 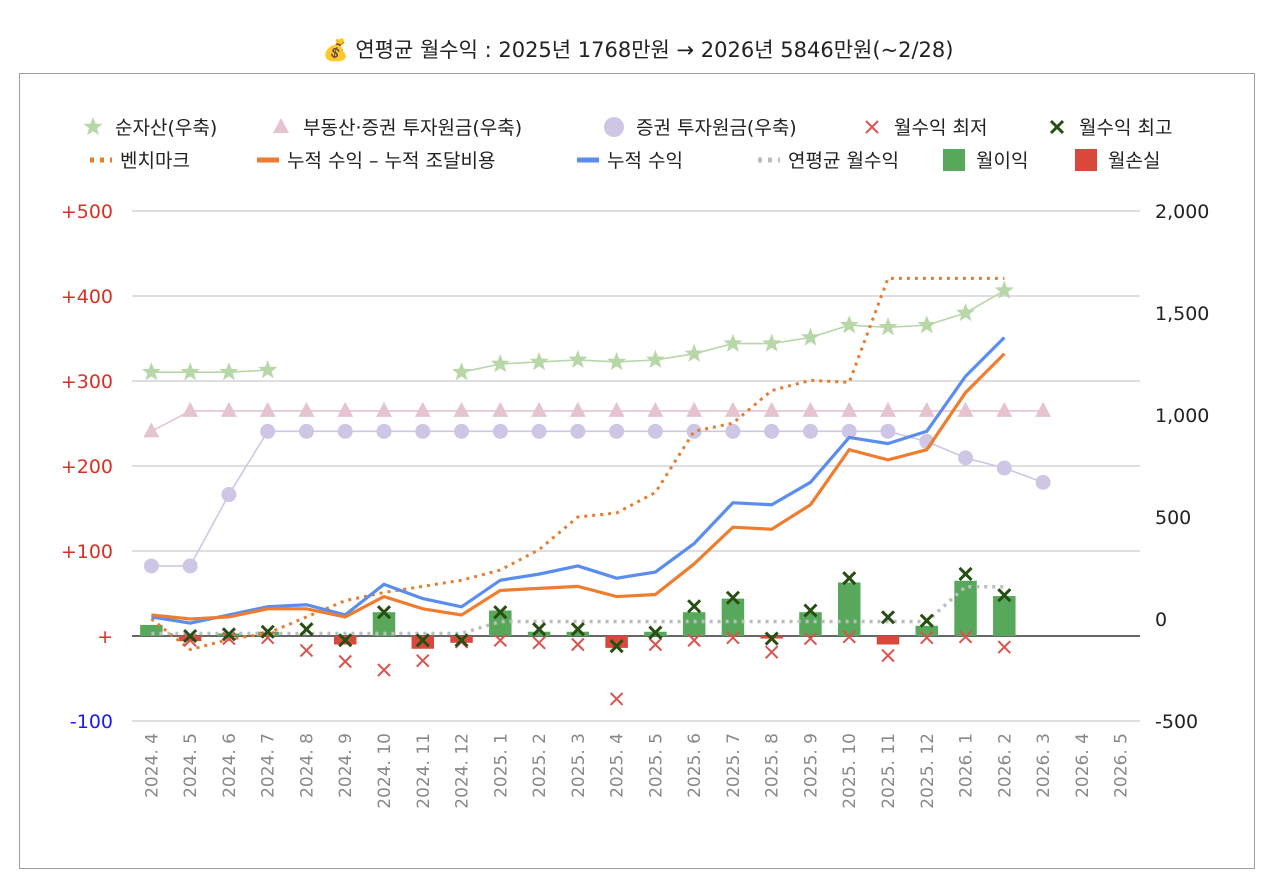 I want to click on legend-circle-icon, so click(x=614, y=127).